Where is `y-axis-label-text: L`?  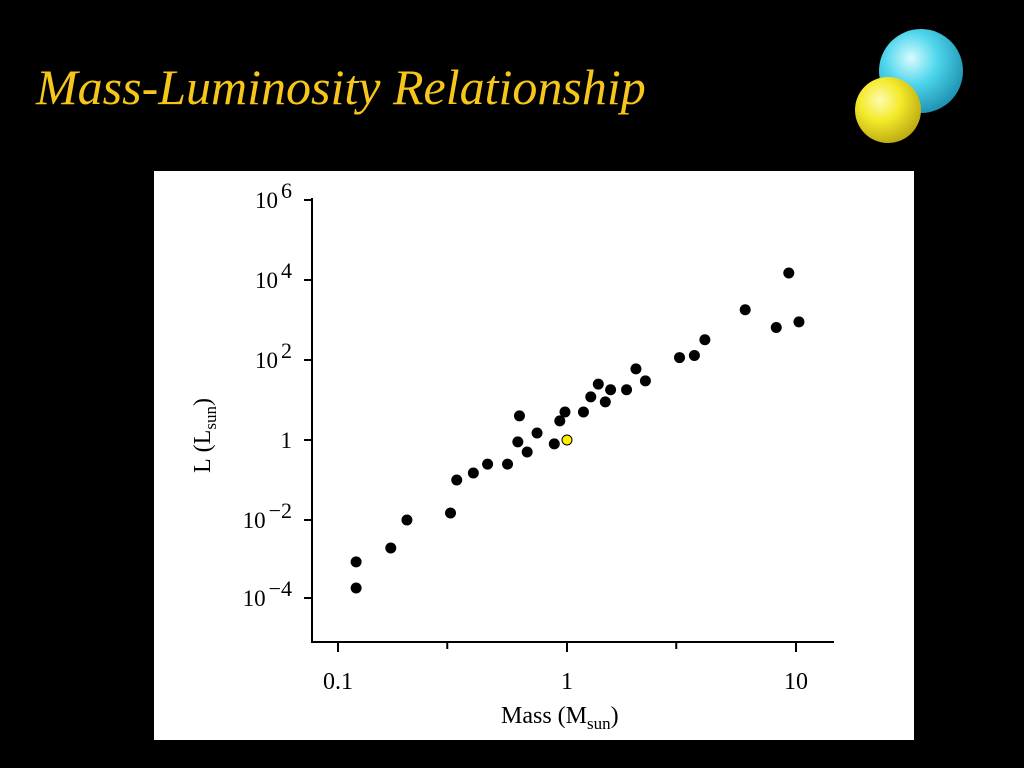 y-axis-label-text: L is located at coordinates (203, 465).